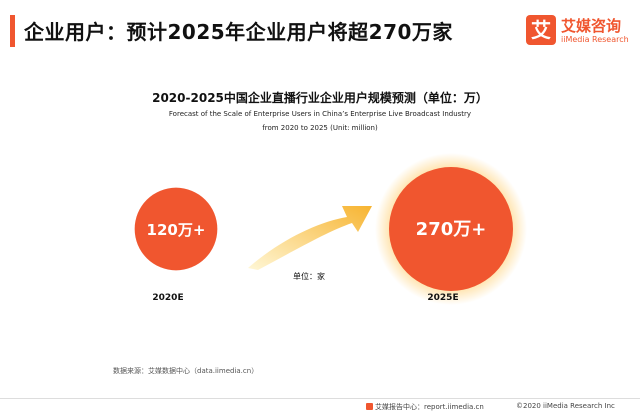 The width and height of the screenshot is (640, 416). Describe the element at coordinates (310, 238) in the screenshot. I see `growth-arrow` at that location.